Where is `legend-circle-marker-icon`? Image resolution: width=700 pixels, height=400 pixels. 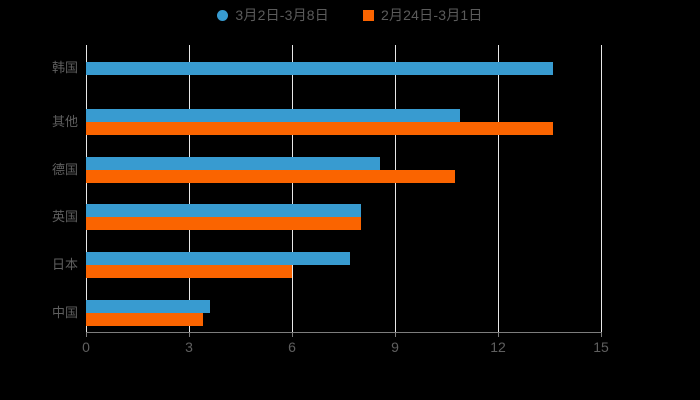
legend-circle-marker-icon is located at coordinates (223, 15).